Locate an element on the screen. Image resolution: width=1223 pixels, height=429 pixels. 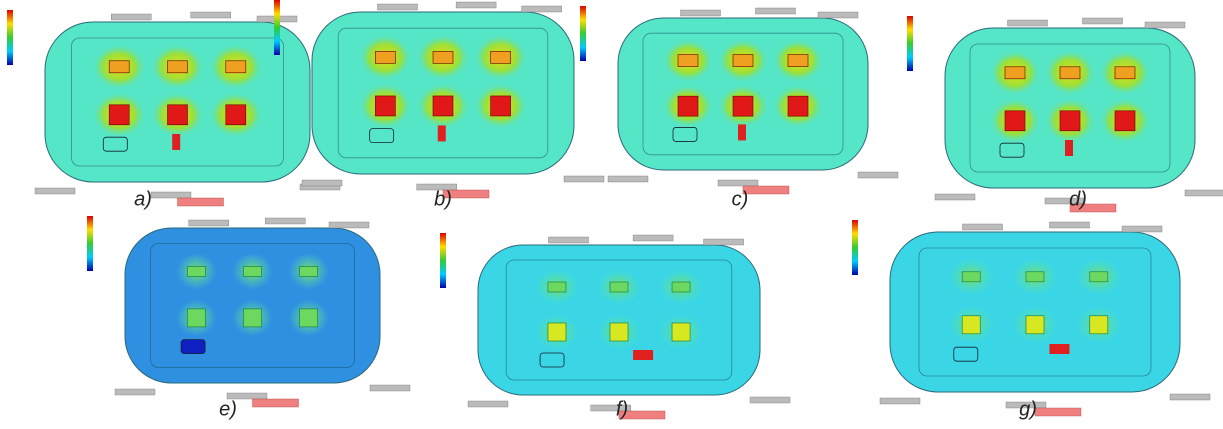
panel: b) is located at coordinates (439, 105).